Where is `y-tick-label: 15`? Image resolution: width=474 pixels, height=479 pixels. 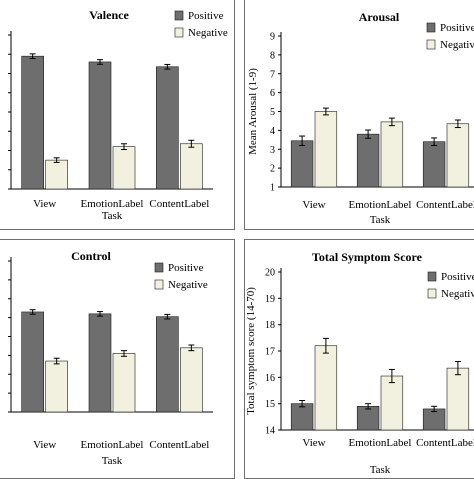
y-tick-label: 15 is located at coordinates (270, 404).